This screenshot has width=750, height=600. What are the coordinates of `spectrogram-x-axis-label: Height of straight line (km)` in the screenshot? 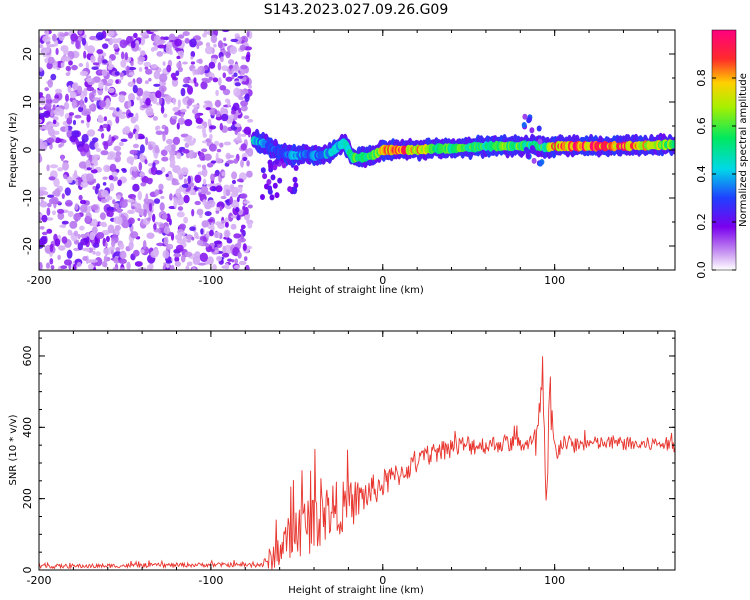 It's located at (356, 290).